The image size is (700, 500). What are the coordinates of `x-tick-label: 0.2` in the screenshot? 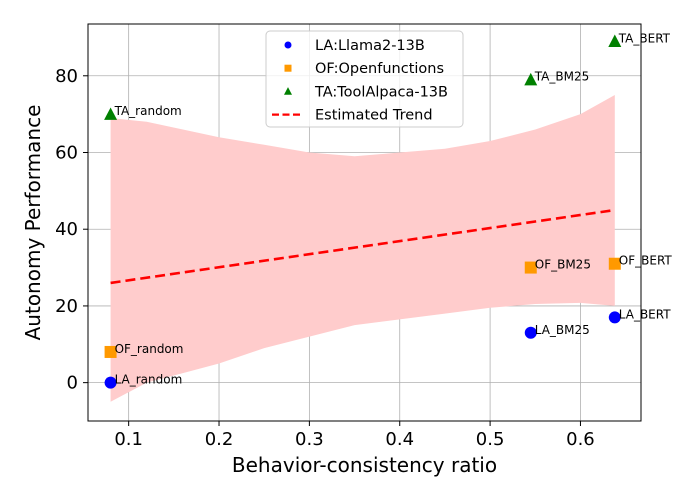 It's located at (219, 439).